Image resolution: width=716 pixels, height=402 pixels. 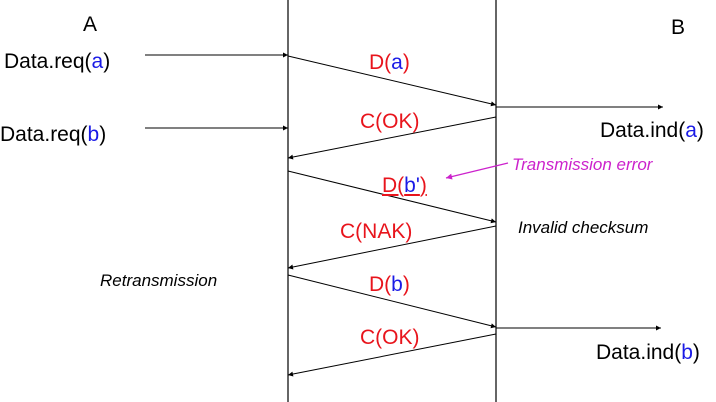 What do you see at coordinates (392, 301) in the screenshot?
I see `frame-arrow-data-b-retx` at bounding box center [392, 301].